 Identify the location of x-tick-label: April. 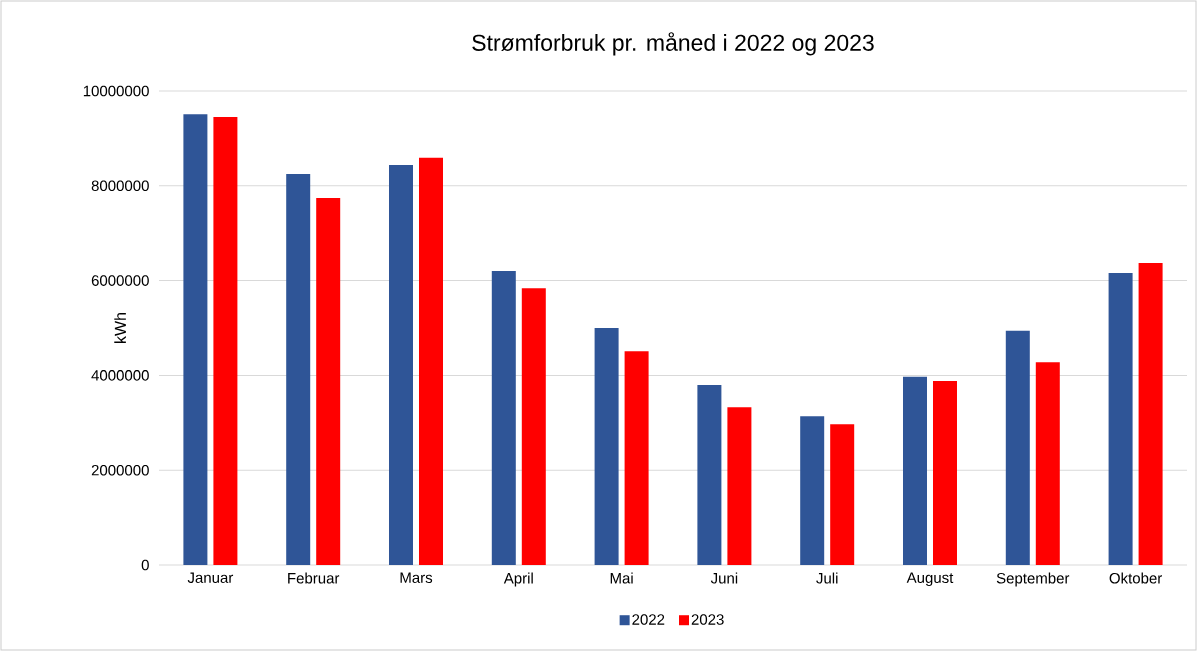
(518, 579).